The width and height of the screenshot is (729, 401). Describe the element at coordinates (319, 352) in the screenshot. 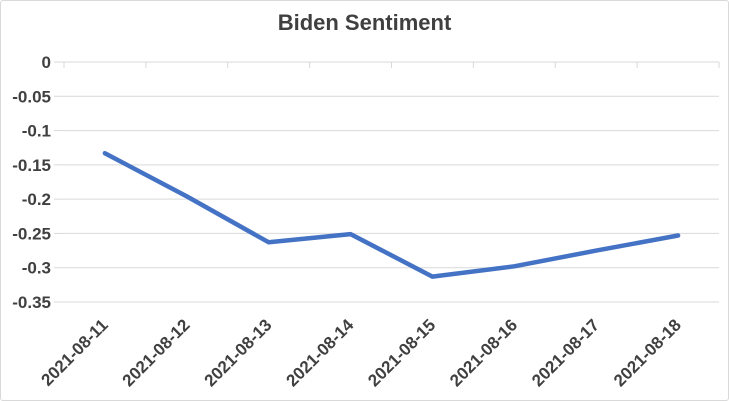

I see `x-axis-tick-label: 2021-08-14` at that location.